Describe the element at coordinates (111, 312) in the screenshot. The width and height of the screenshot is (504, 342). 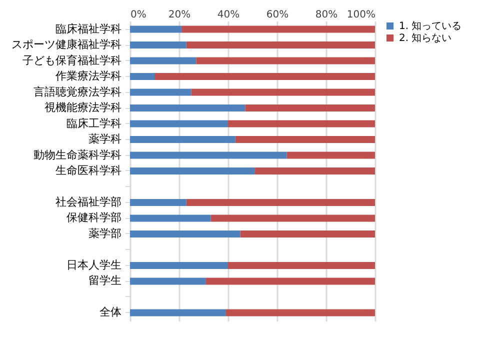
I see `y-tick-label: 全体` at that location.